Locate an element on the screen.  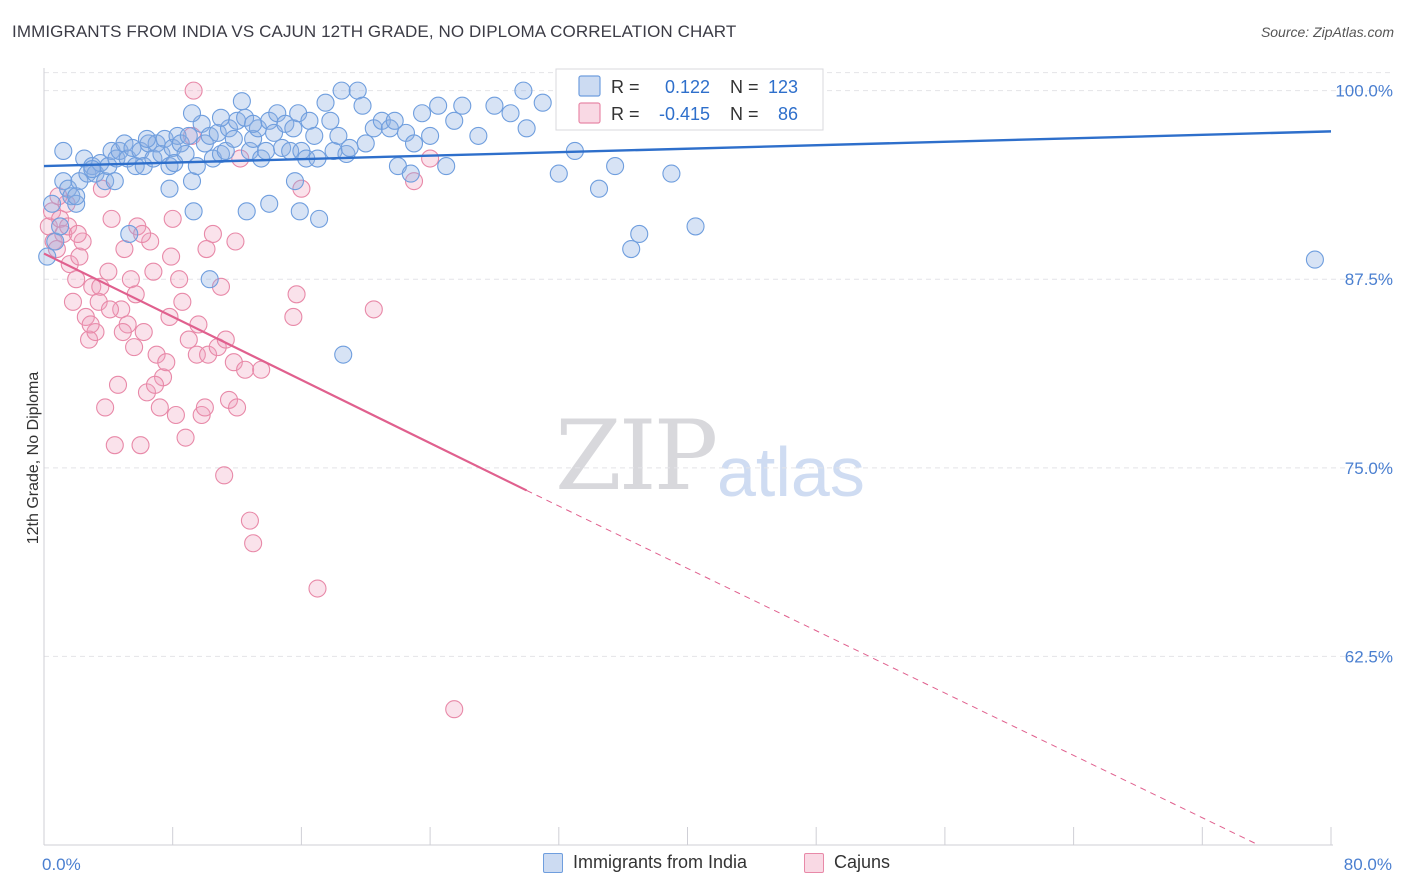
watermark-zip: ZIP is located at coordinates (636, 456).